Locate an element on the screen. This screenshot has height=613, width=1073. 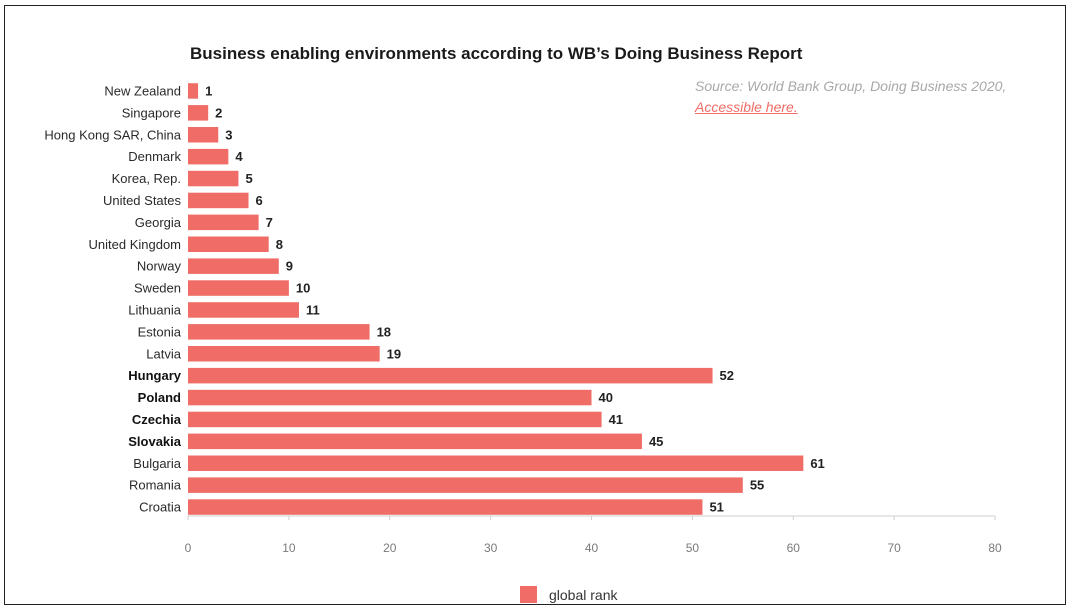
bar-new-zealand is located at coordinates (193, 91).